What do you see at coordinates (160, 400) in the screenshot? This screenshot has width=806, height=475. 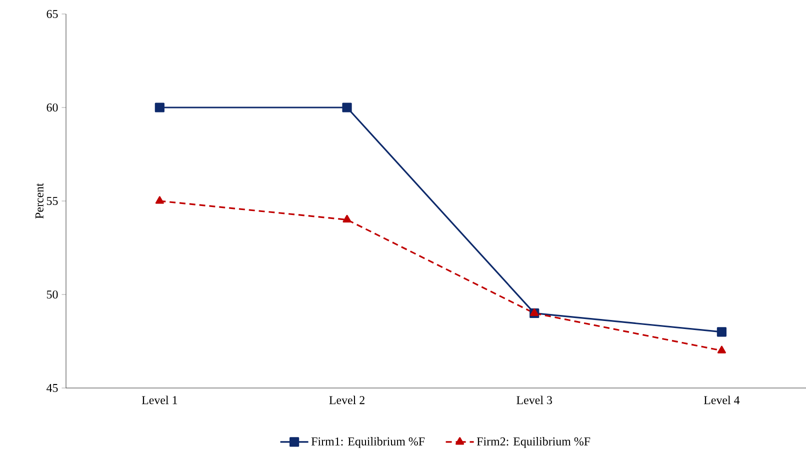 I see `x-tick-label: Level 1` at bounding box center [160, 400].